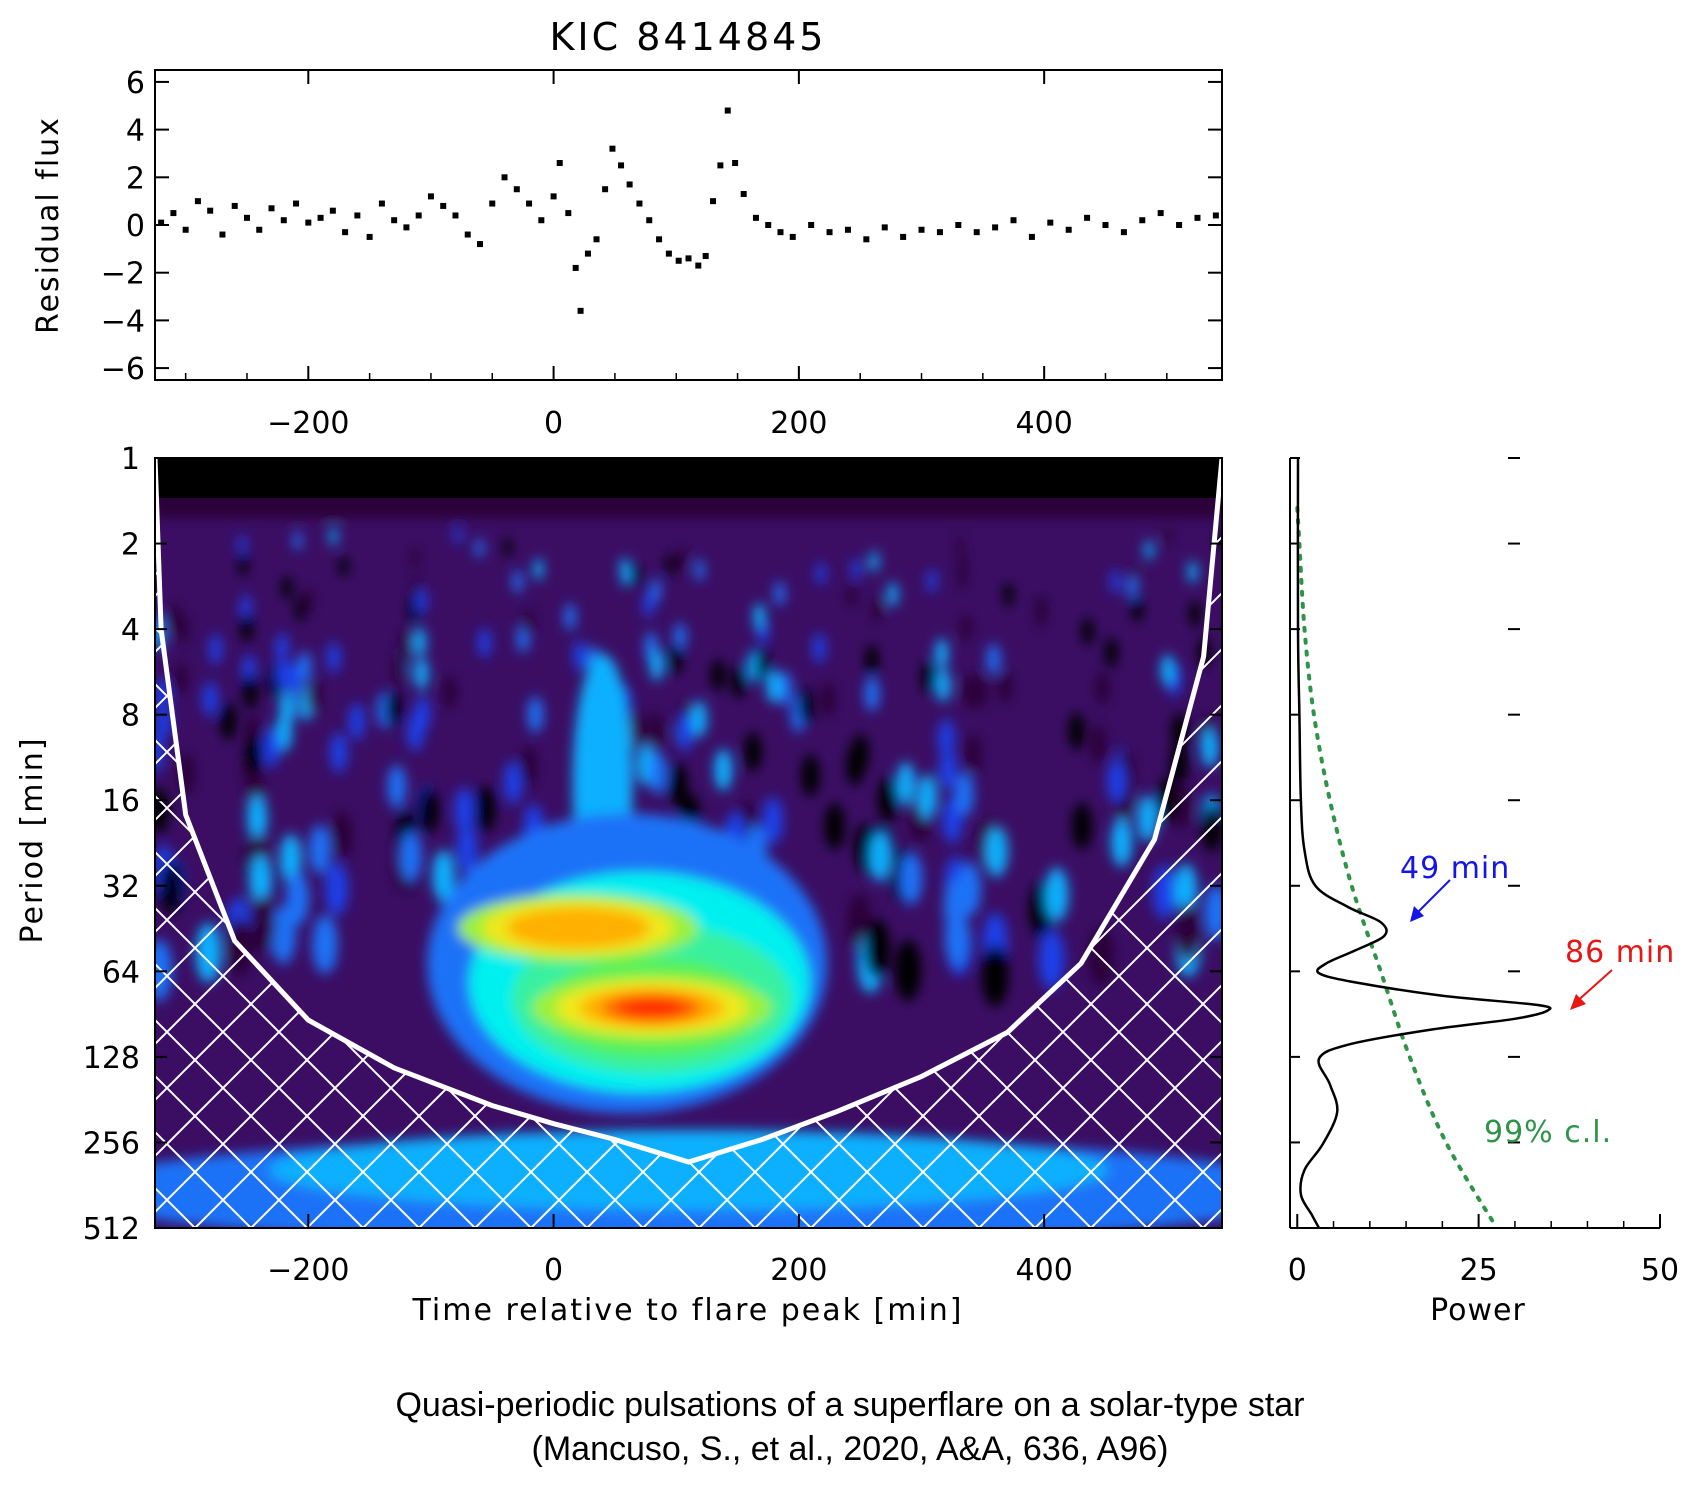  Describe the element at coordinates (1455, 868) in the screenshot. I see `annotation-49-min: 49 min` at that location.